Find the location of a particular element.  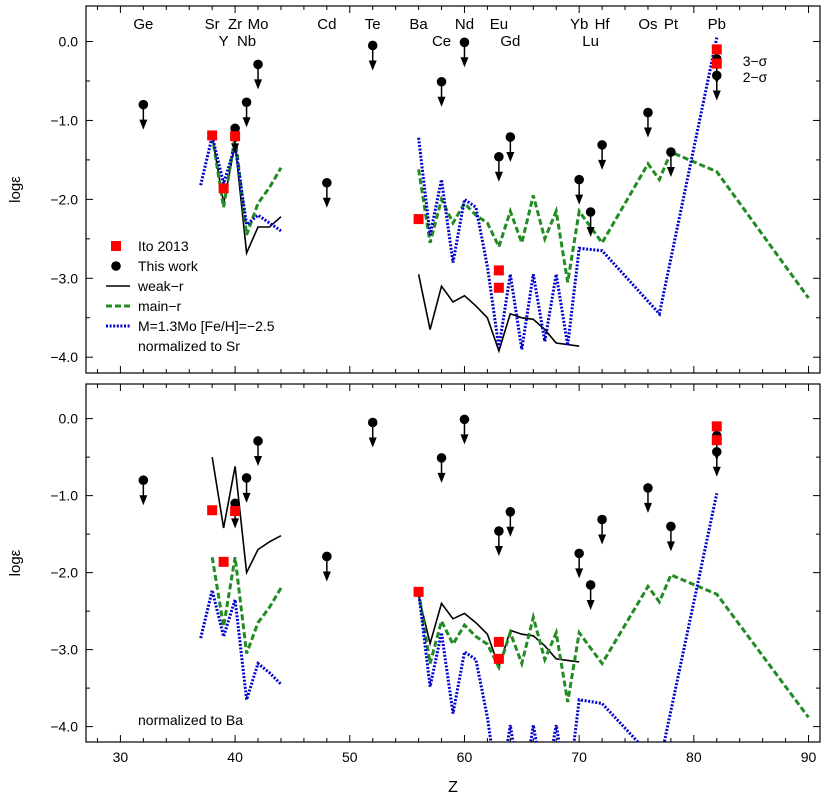

x-tick-label: 70 is located at coordinates (579, 757).